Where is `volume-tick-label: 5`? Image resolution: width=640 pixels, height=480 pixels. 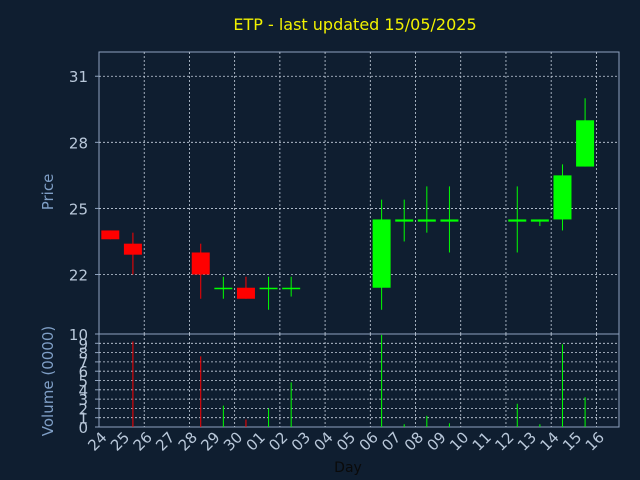
volume-tick-label: 5 is located at coordinates (83, 382).